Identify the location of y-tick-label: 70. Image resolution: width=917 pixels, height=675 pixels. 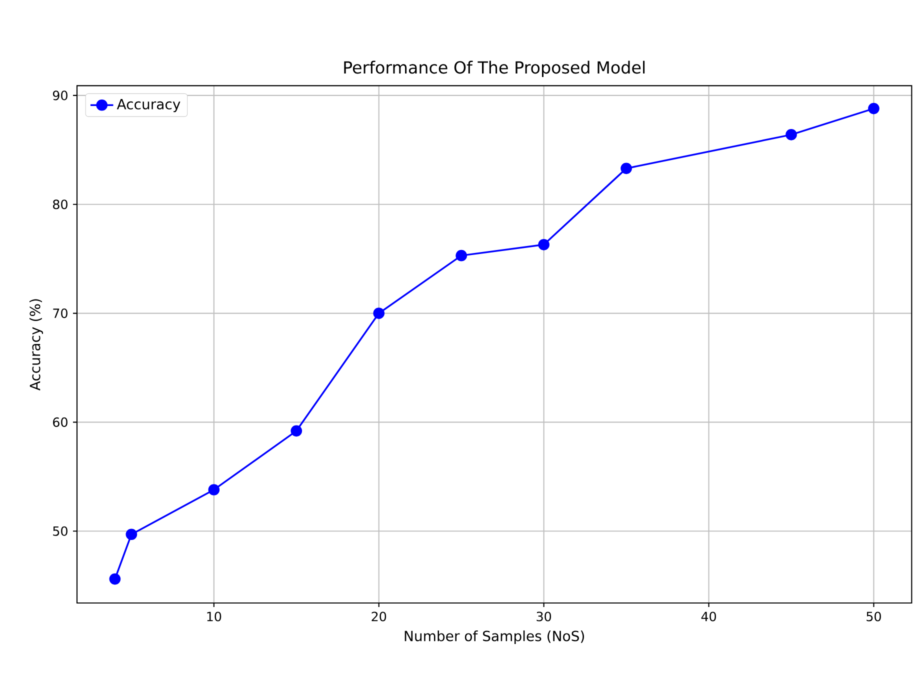
(60, 313).